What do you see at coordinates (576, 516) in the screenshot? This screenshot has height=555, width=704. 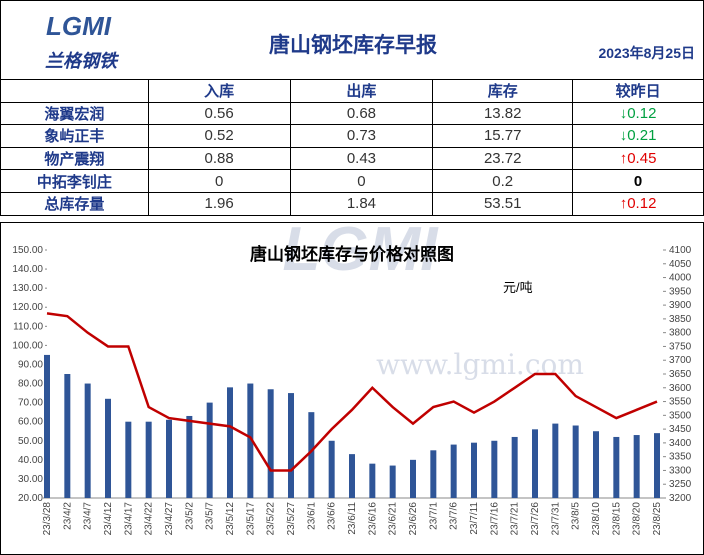 I see `x-tick-label: 23/8/5` at bounding box center [576, 516].